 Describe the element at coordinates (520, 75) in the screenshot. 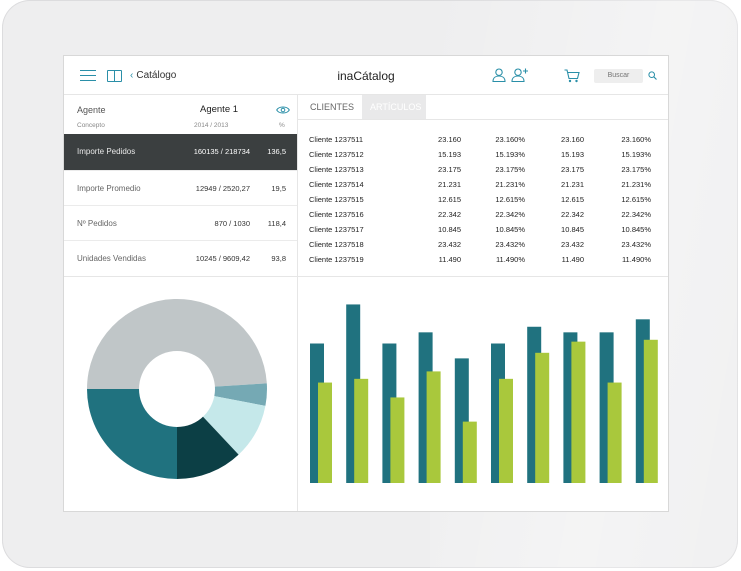

I see `add-user-icon` at that location.